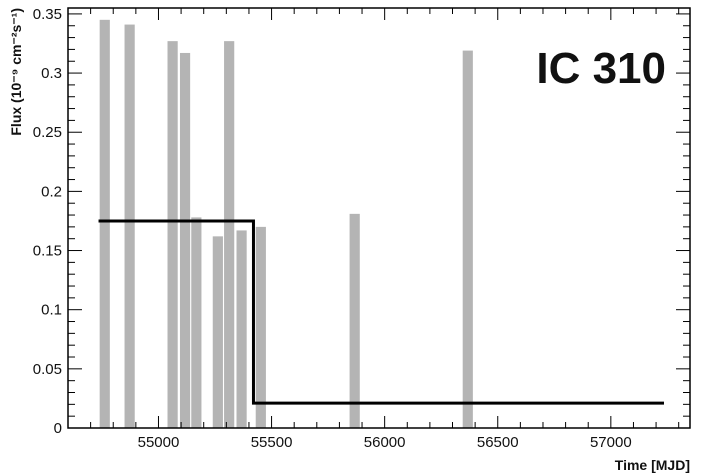 Image resolution: width=701 pixels, height=476 pixels. I want to click on y-tick-label: 0, so click(58, 428).